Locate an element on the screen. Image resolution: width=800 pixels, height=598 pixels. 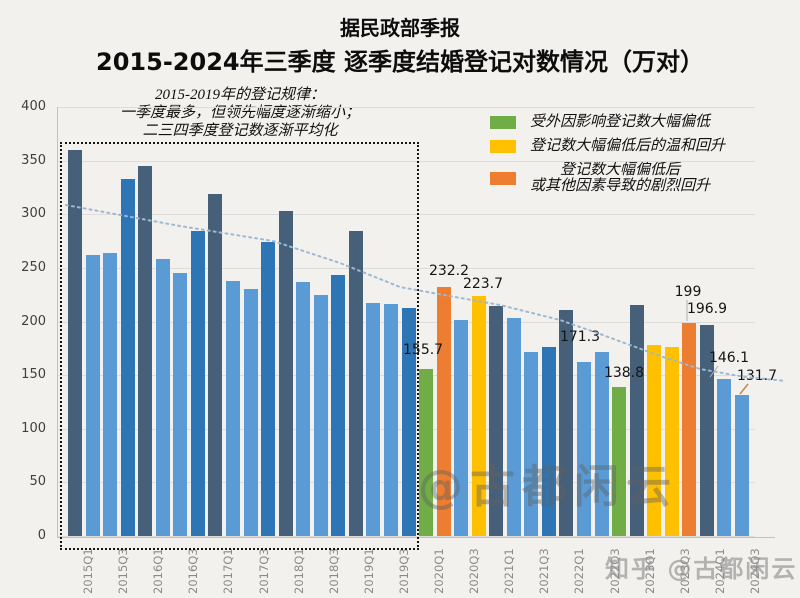
data-label-2024Q3: 131.7 is located at coordinates (757, 376).